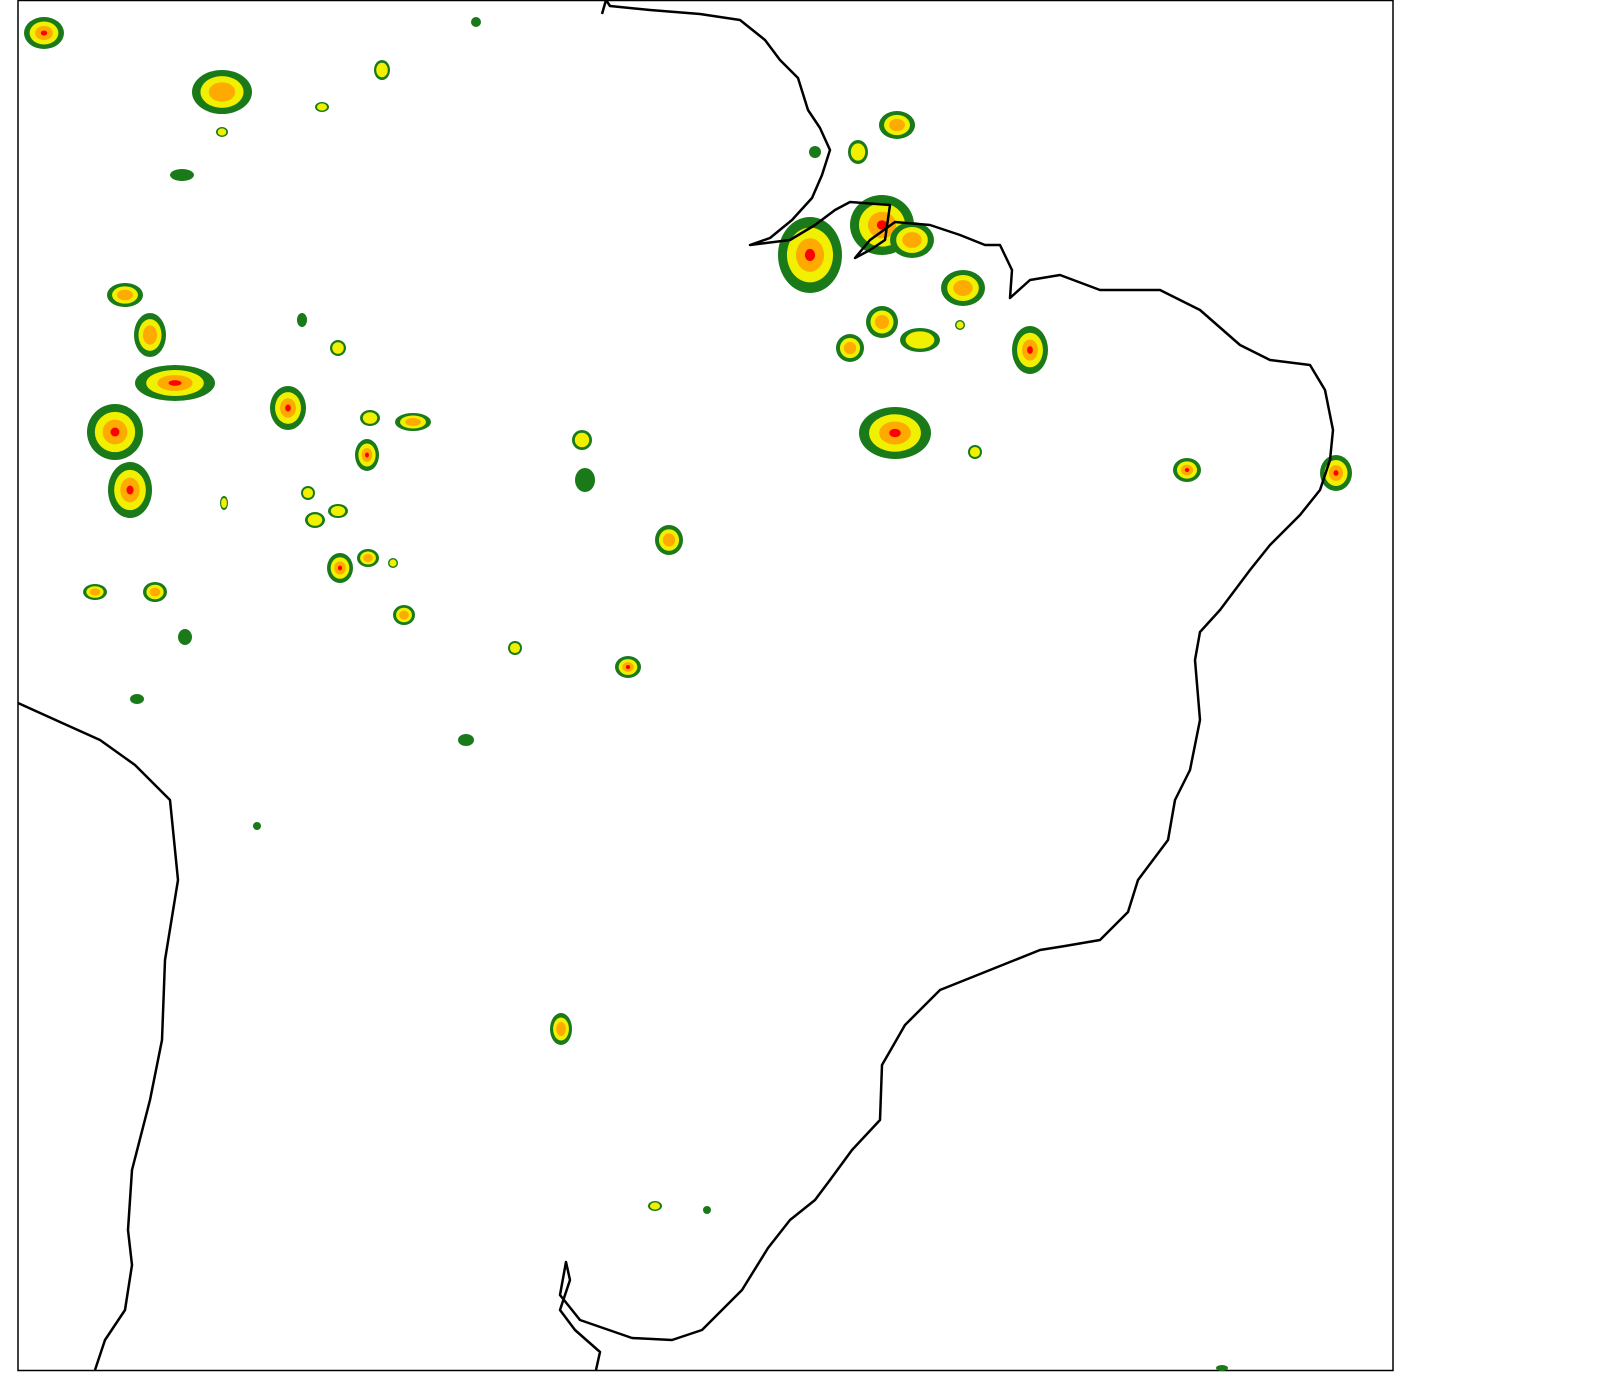 The height and width of the screenshot is (1400, 1600). Describe the element at coordinates (98, 1036) in the screenshot. I see `pacific-coastline` at that location.